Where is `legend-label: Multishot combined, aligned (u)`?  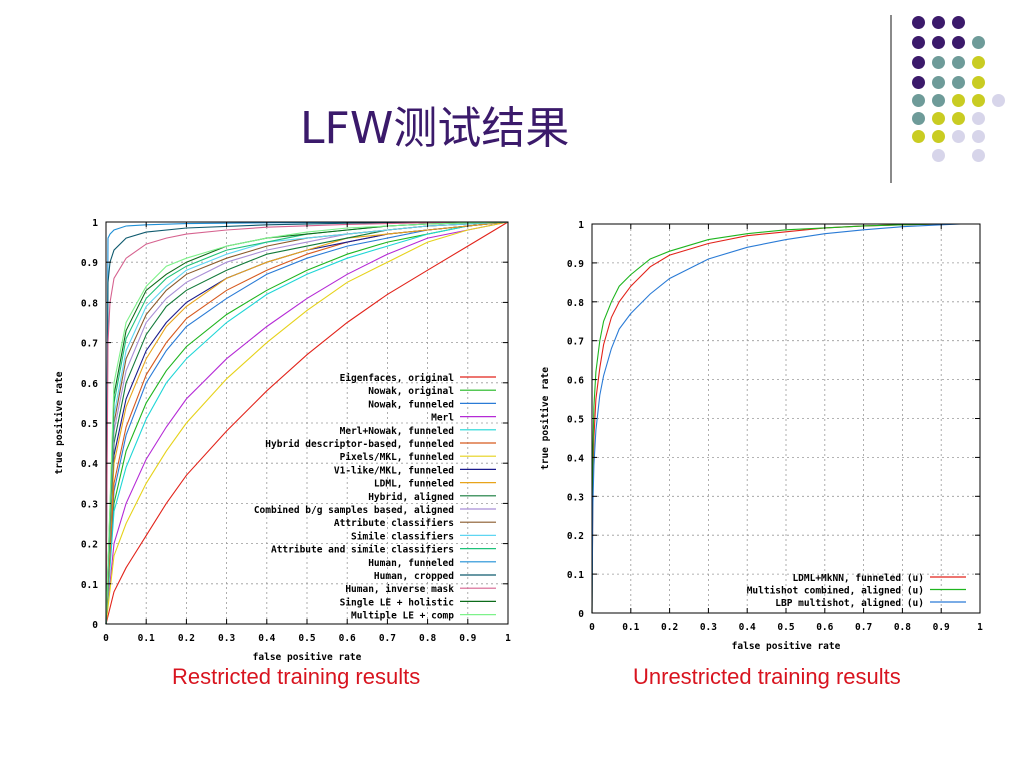 legend-label: Multishot combined, aligned (u) is located at coordinates (835, 591).